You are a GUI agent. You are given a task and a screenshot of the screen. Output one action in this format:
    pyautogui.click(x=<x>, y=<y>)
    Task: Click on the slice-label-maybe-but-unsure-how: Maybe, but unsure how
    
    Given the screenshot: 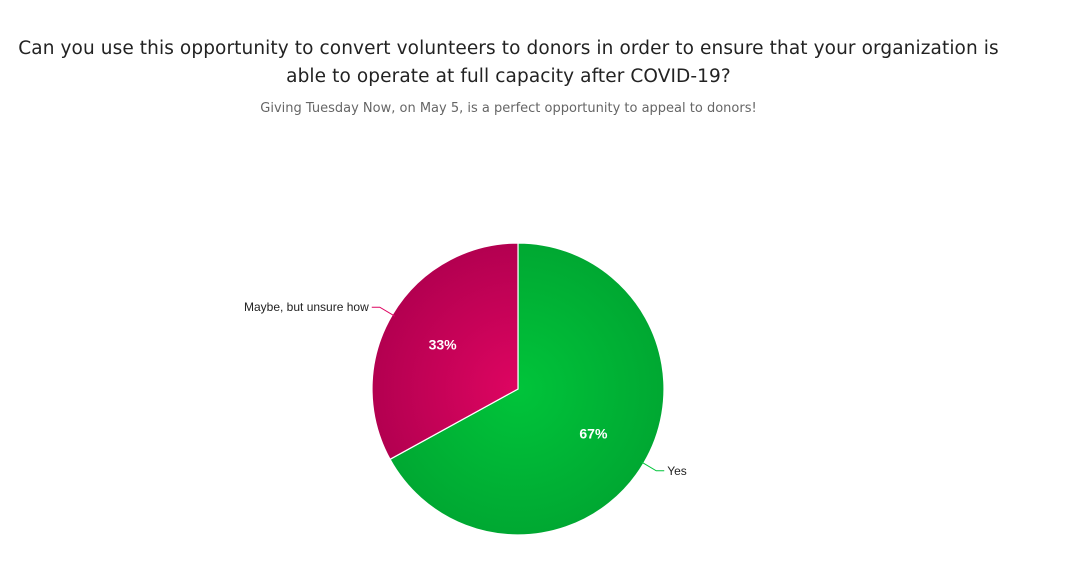 What is the action you would take?
    pyautogui.click(x=306, y=307)
    